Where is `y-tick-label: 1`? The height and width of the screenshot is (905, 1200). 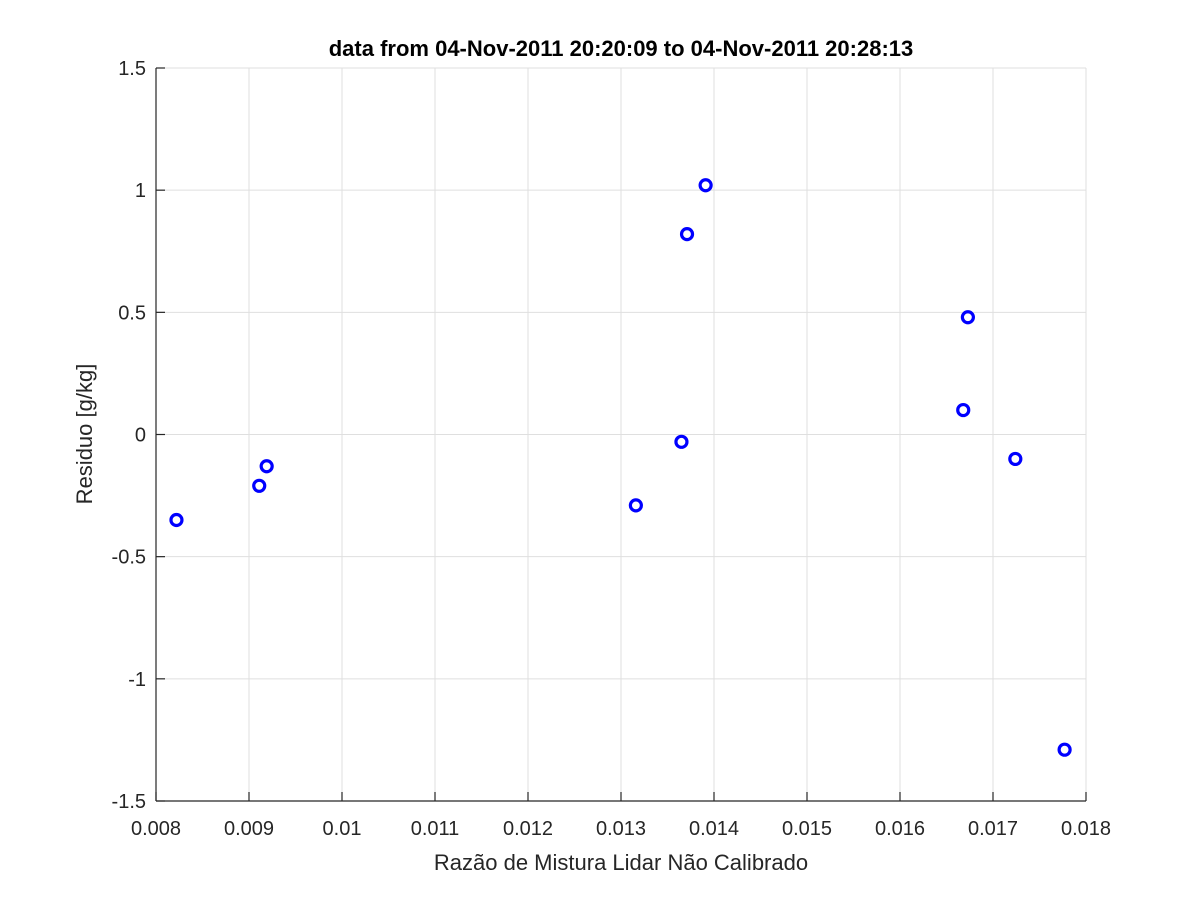 y-tick-label: 1 is located at coordinates (140, 191).